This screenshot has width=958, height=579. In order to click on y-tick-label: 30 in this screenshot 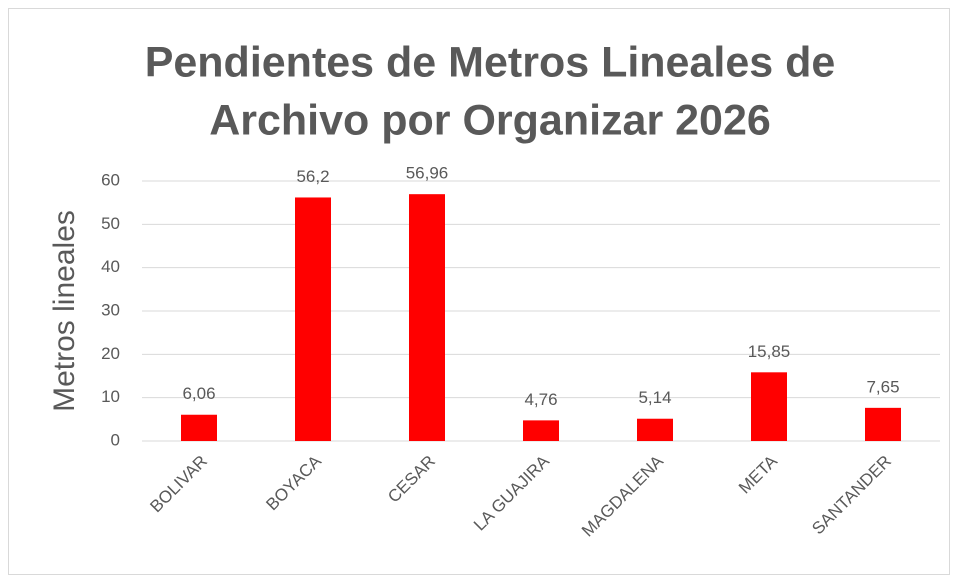, I will do `click(110, 309)`.